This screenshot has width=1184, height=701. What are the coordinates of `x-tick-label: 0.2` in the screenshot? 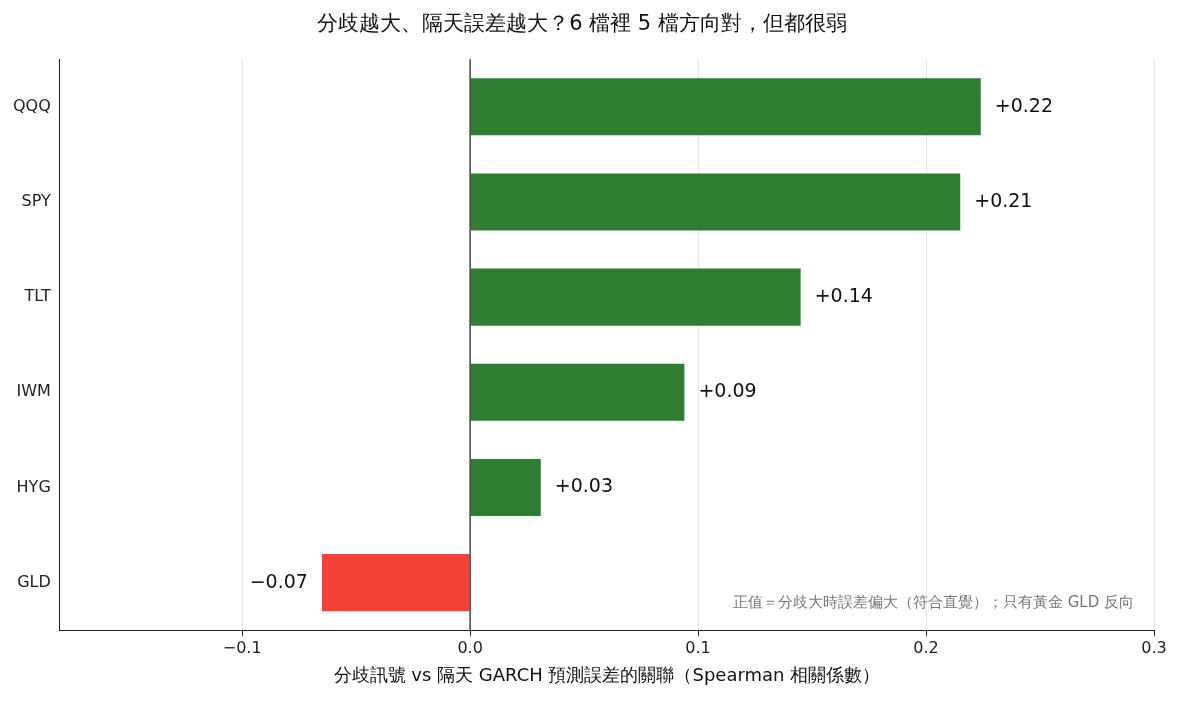 It's located at (926, 647).